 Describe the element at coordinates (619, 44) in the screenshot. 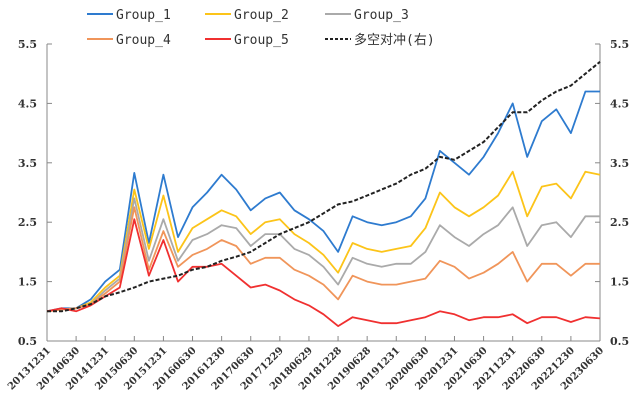

I see `right-y-tick-label: 5.5` at that location.